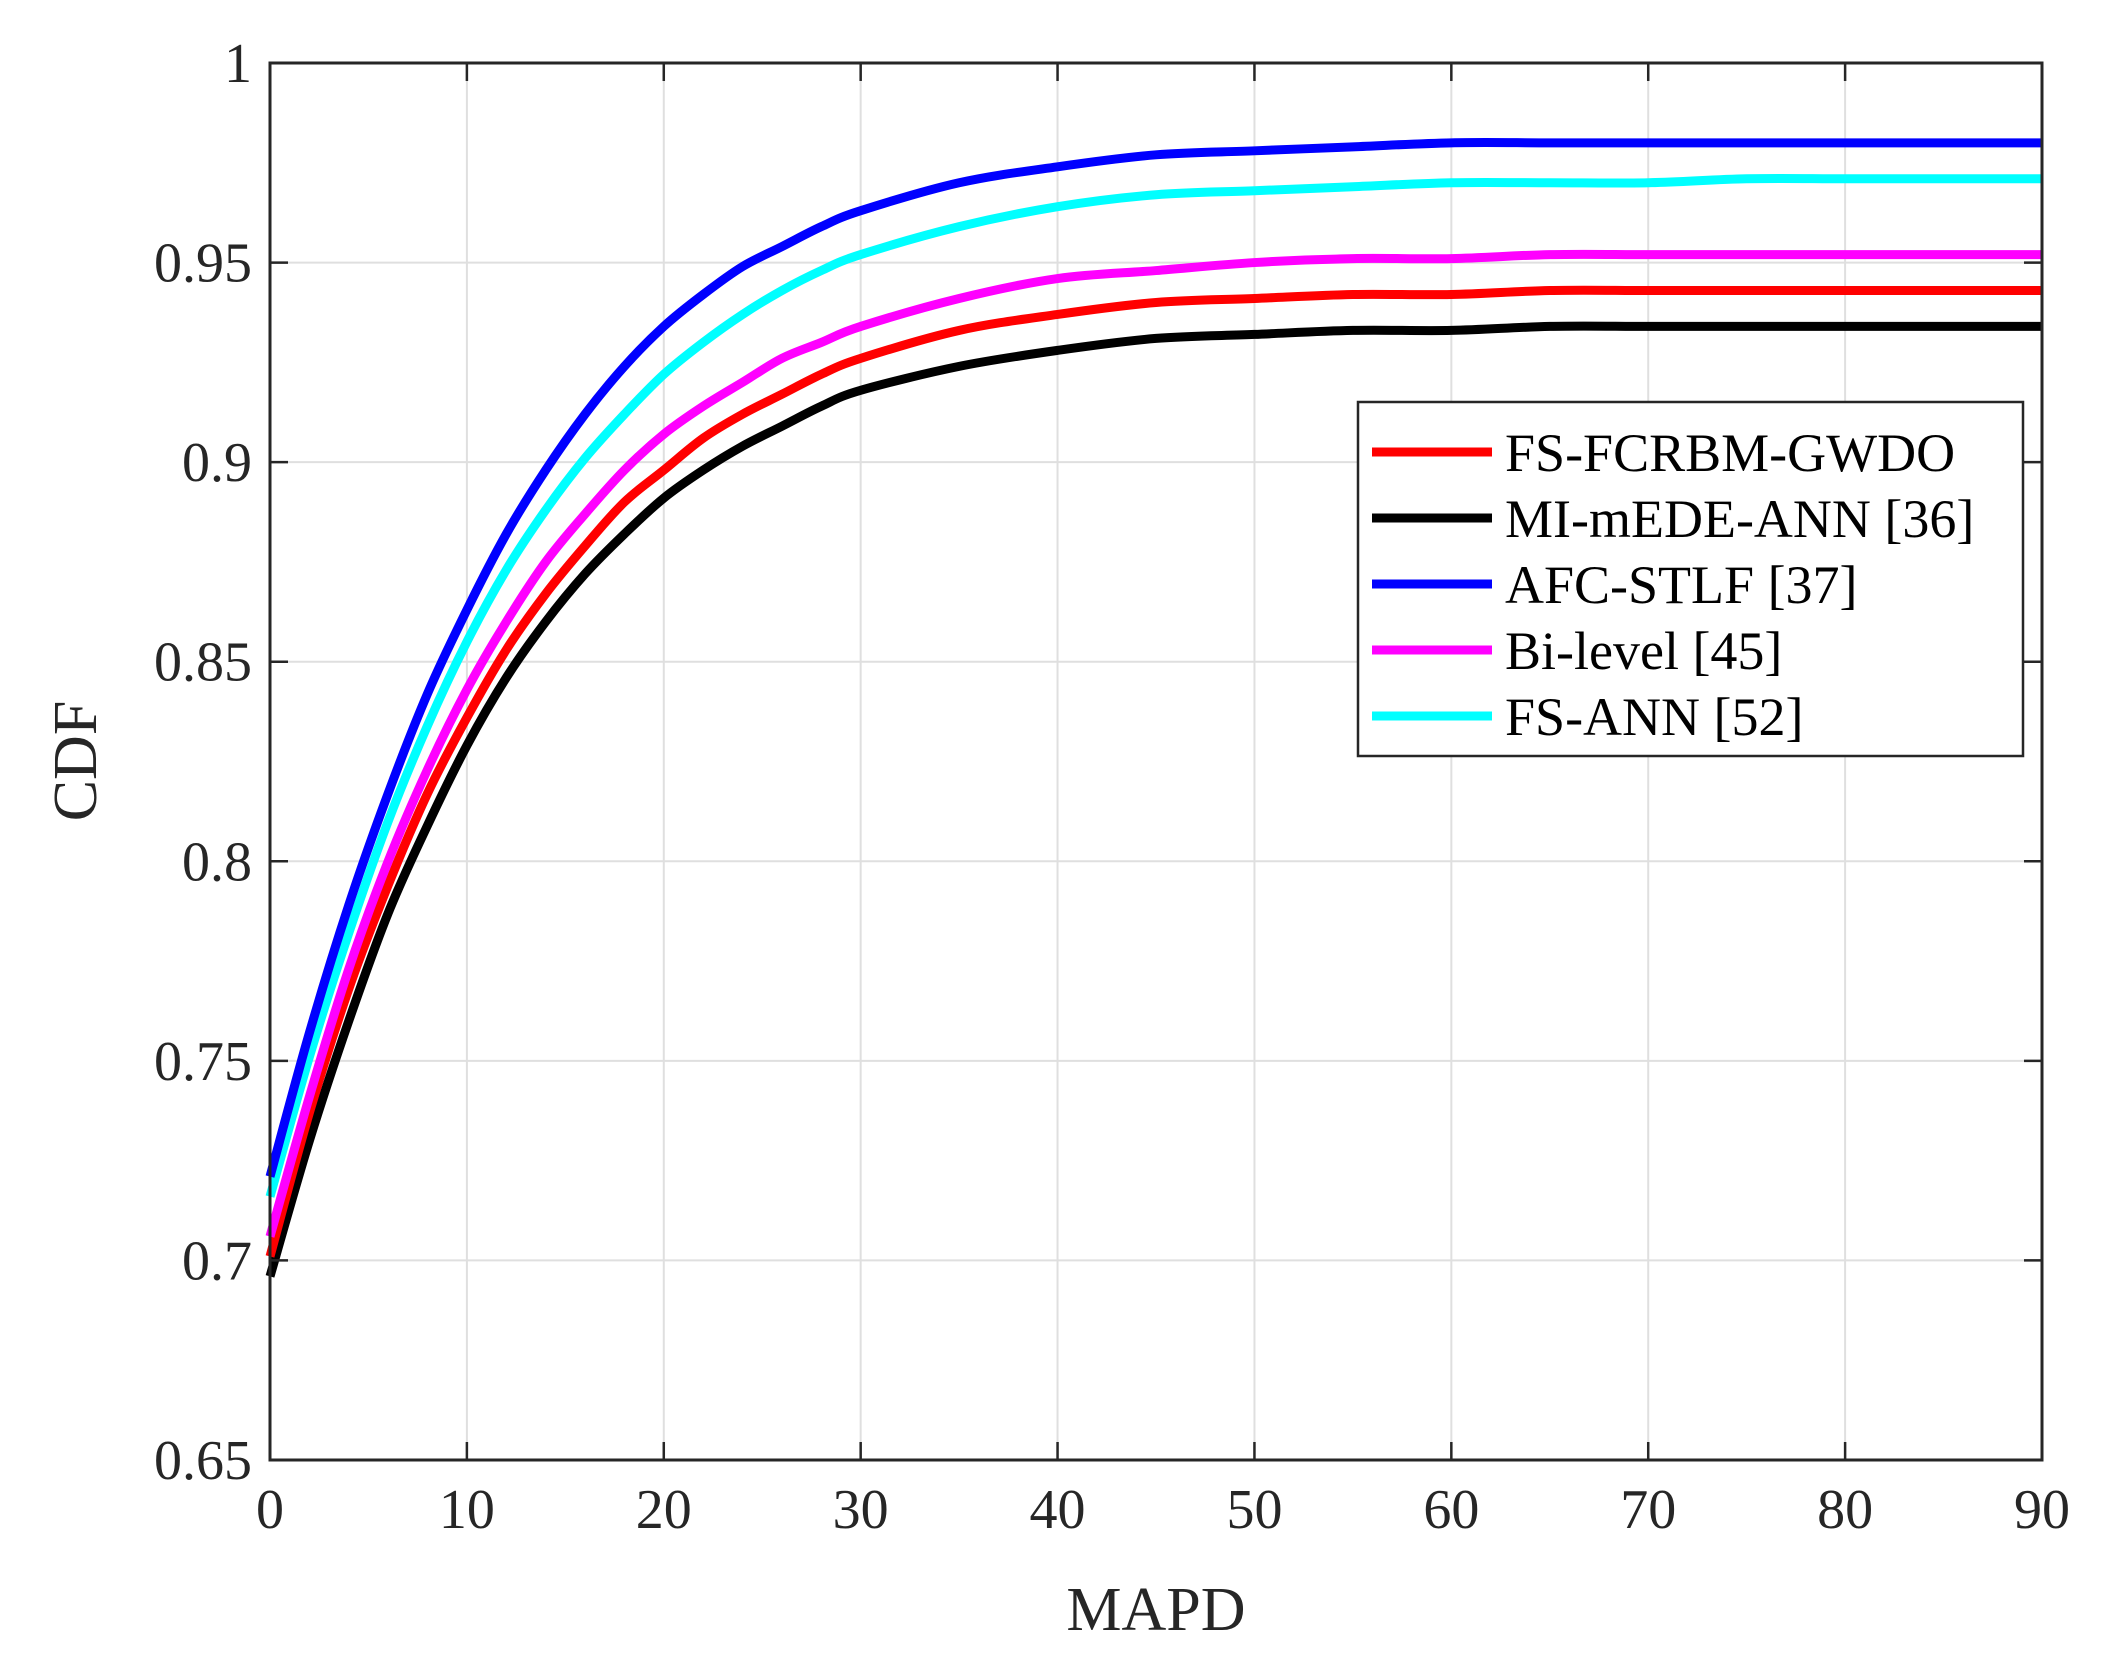 This screenshot has height=1670, width=2106. Describe the element at coordinates (76, 761) in the screenshot. I see `y-axis-label: CDF` at that location.